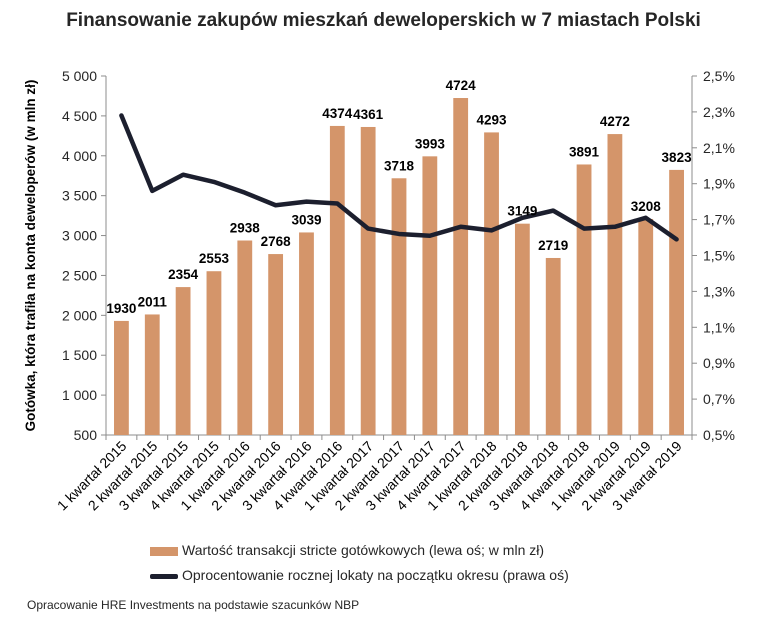  I want to click on bar-data-label: 4374, so click(337, 113).